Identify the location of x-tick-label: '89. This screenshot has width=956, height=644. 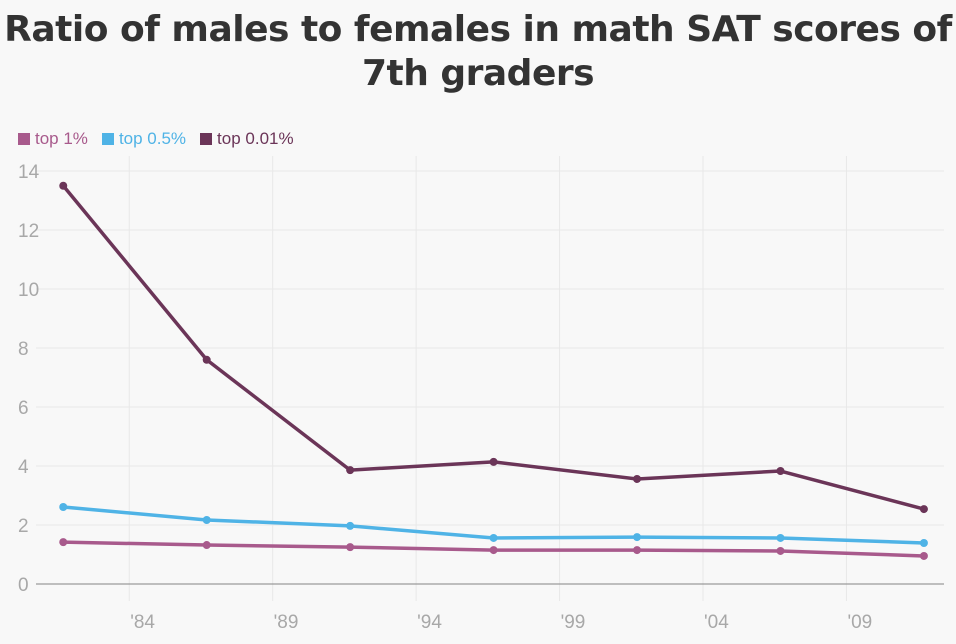
(286, 622).